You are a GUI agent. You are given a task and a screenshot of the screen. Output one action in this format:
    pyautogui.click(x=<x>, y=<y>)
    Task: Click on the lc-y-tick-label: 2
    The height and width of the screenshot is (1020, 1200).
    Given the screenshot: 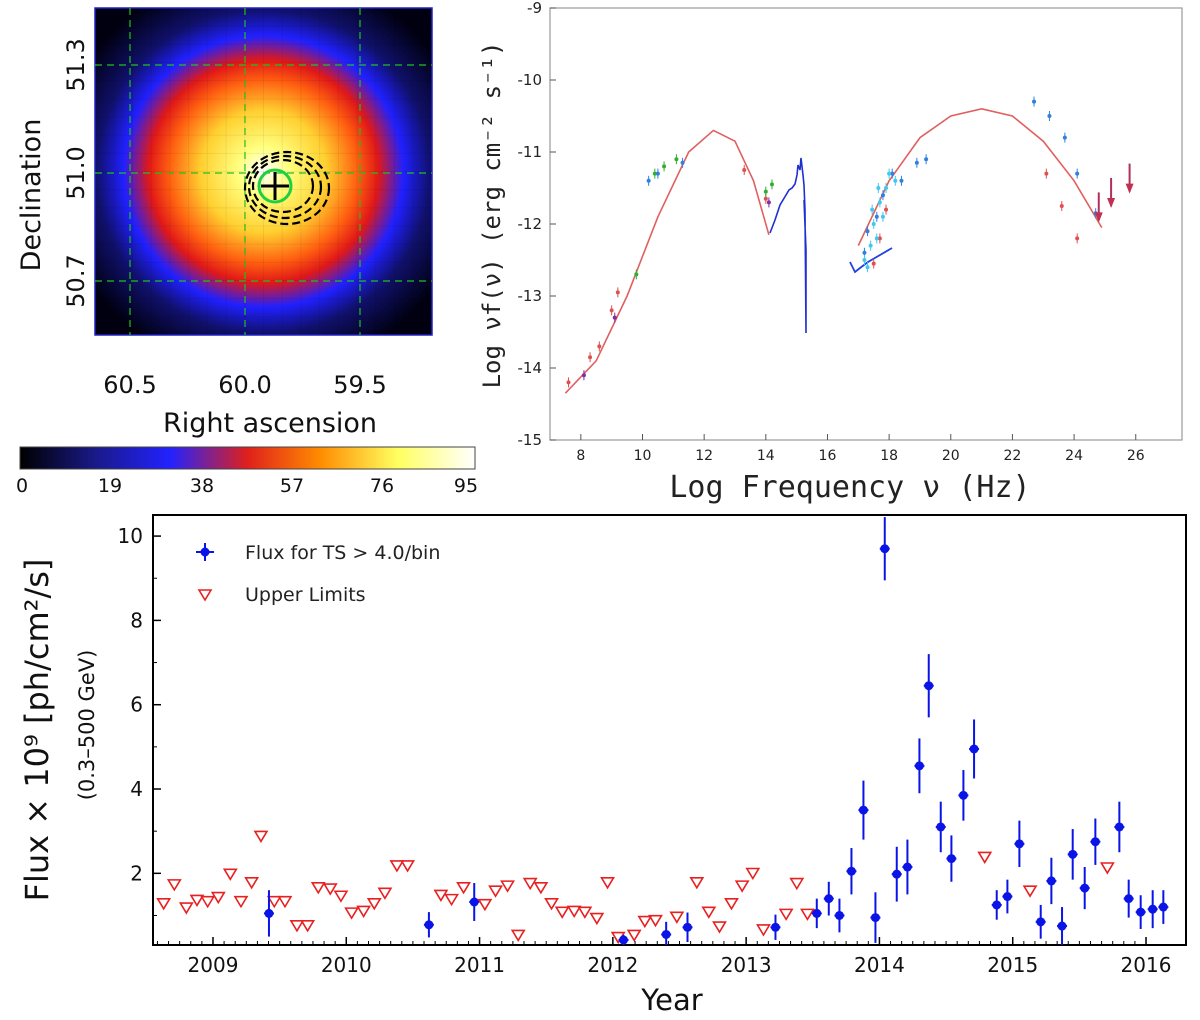 What is the action you would take?
    pyautogui.click(x=136, y=873)
    